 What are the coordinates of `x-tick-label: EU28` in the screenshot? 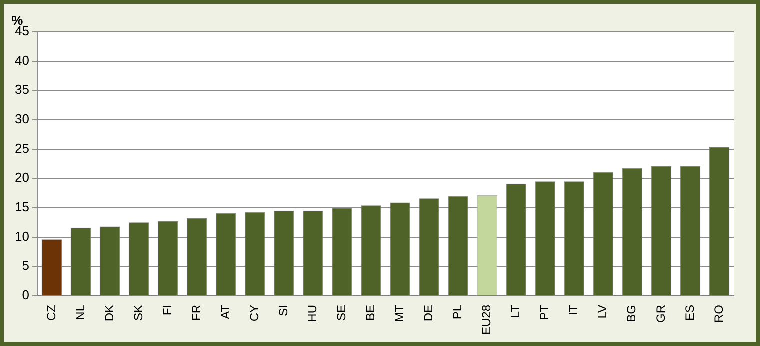 It's located at (487, 320).